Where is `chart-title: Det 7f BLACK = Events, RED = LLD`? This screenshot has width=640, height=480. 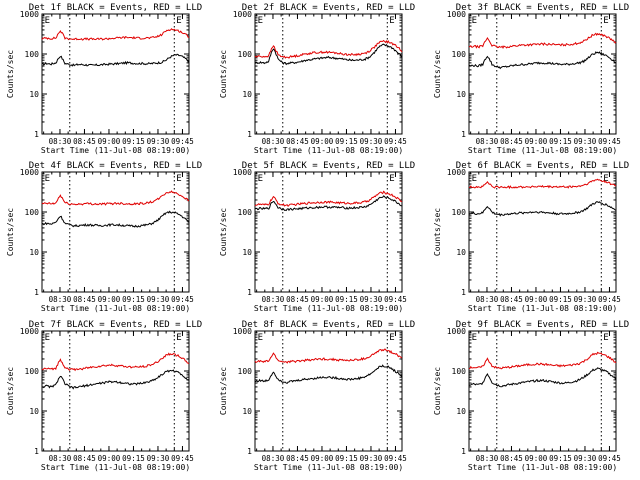
chart-title: Det 7f BLACK = Events, RED = LLD is located at coordinates (115, 325).